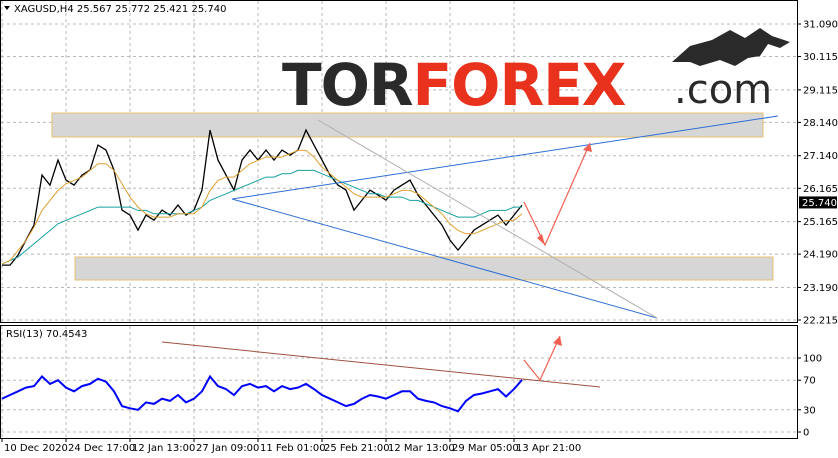 The height and width of the screenshot is (458, 838). Describe the element at coordinates (820, 156) in the screenshot. I see `y-tick-label: 27.140` at that location.